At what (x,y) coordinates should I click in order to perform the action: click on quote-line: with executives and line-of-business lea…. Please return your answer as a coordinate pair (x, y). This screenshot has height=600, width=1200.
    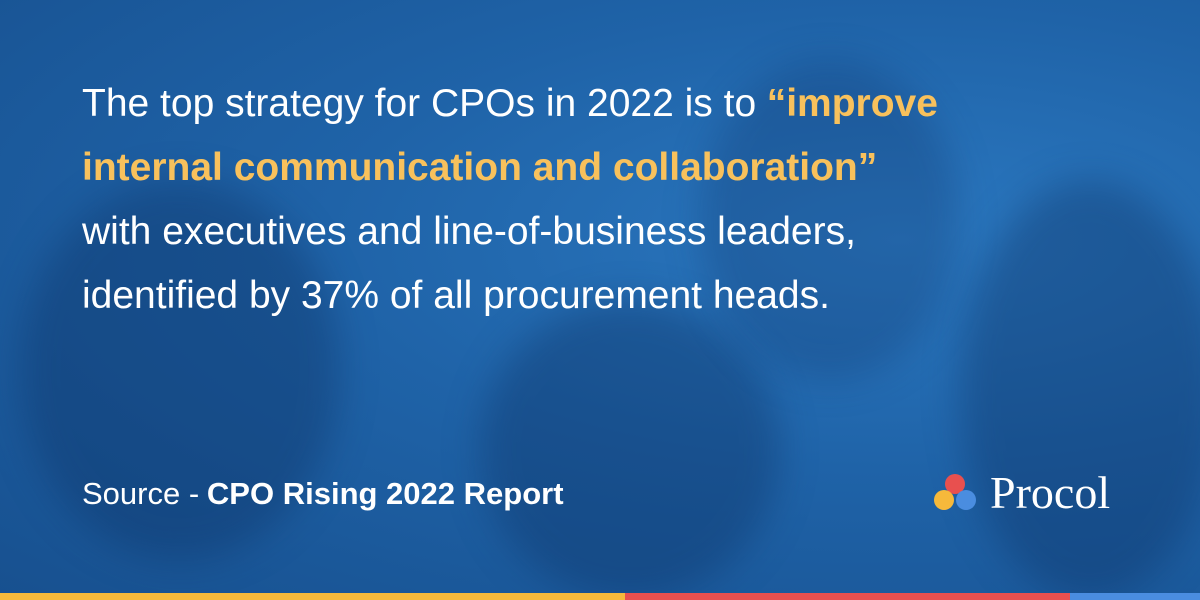
    Looking at the image, I should click on (510, 232).